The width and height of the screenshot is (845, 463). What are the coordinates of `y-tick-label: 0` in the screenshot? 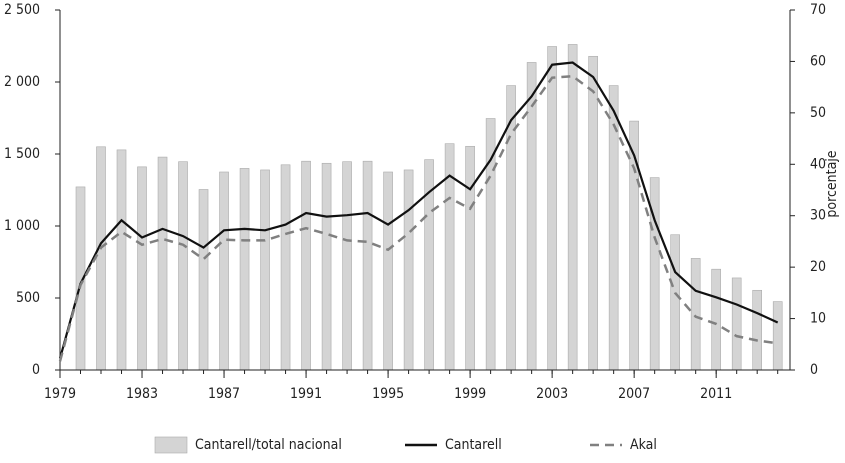 It's located at (36, 370).